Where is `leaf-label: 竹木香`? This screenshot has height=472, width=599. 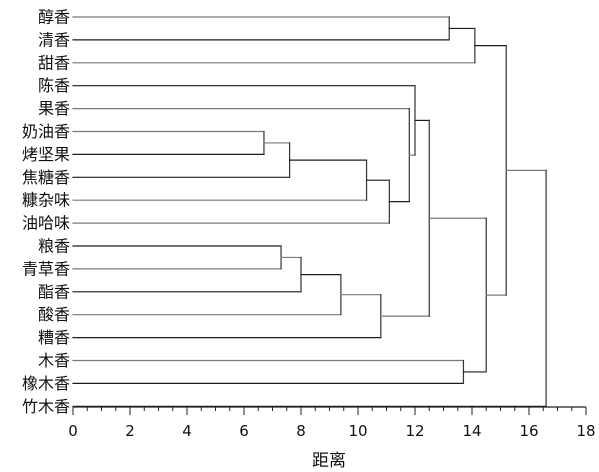 leaf-label: 竹木香 is located at coordinates (46, 406).